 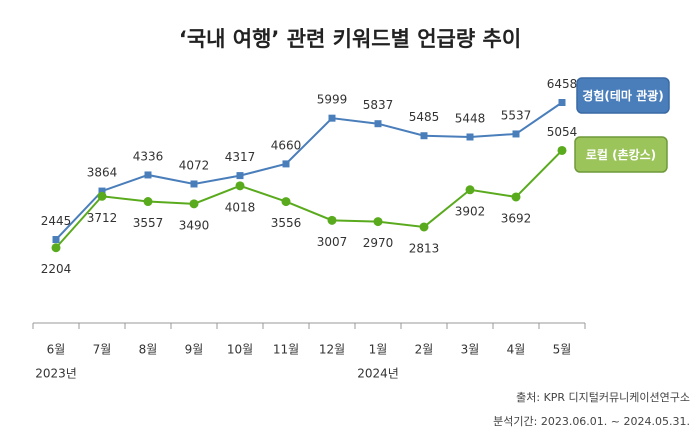 What do you see at coordinates (378, 105) in the screenshot?
I see `data-label: 5837` at bounding box center [378, 105].